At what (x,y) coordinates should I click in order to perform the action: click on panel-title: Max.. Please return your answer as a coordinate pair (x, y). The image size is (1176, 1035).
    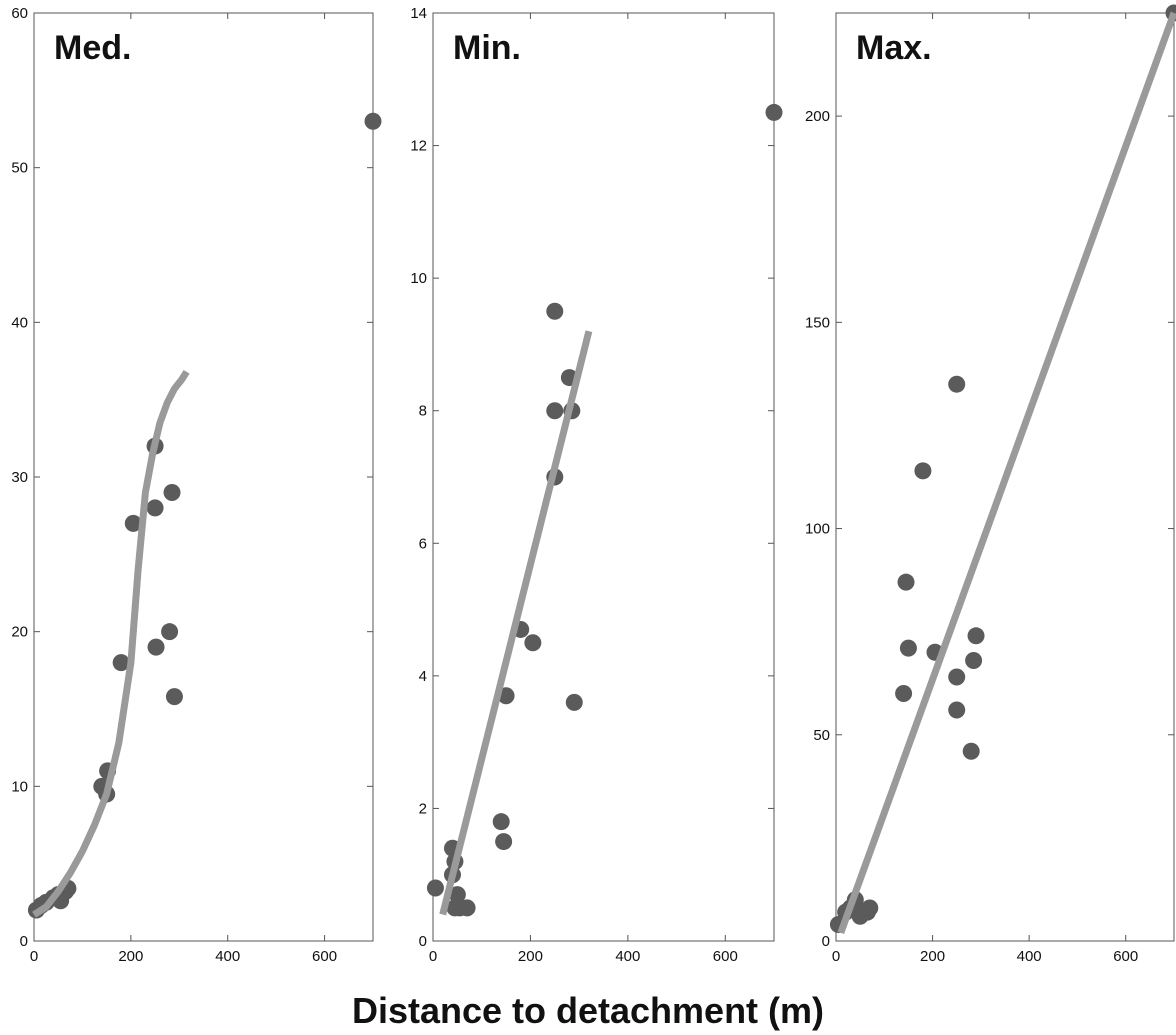
    Looking at the image, I should click on (894, 48).